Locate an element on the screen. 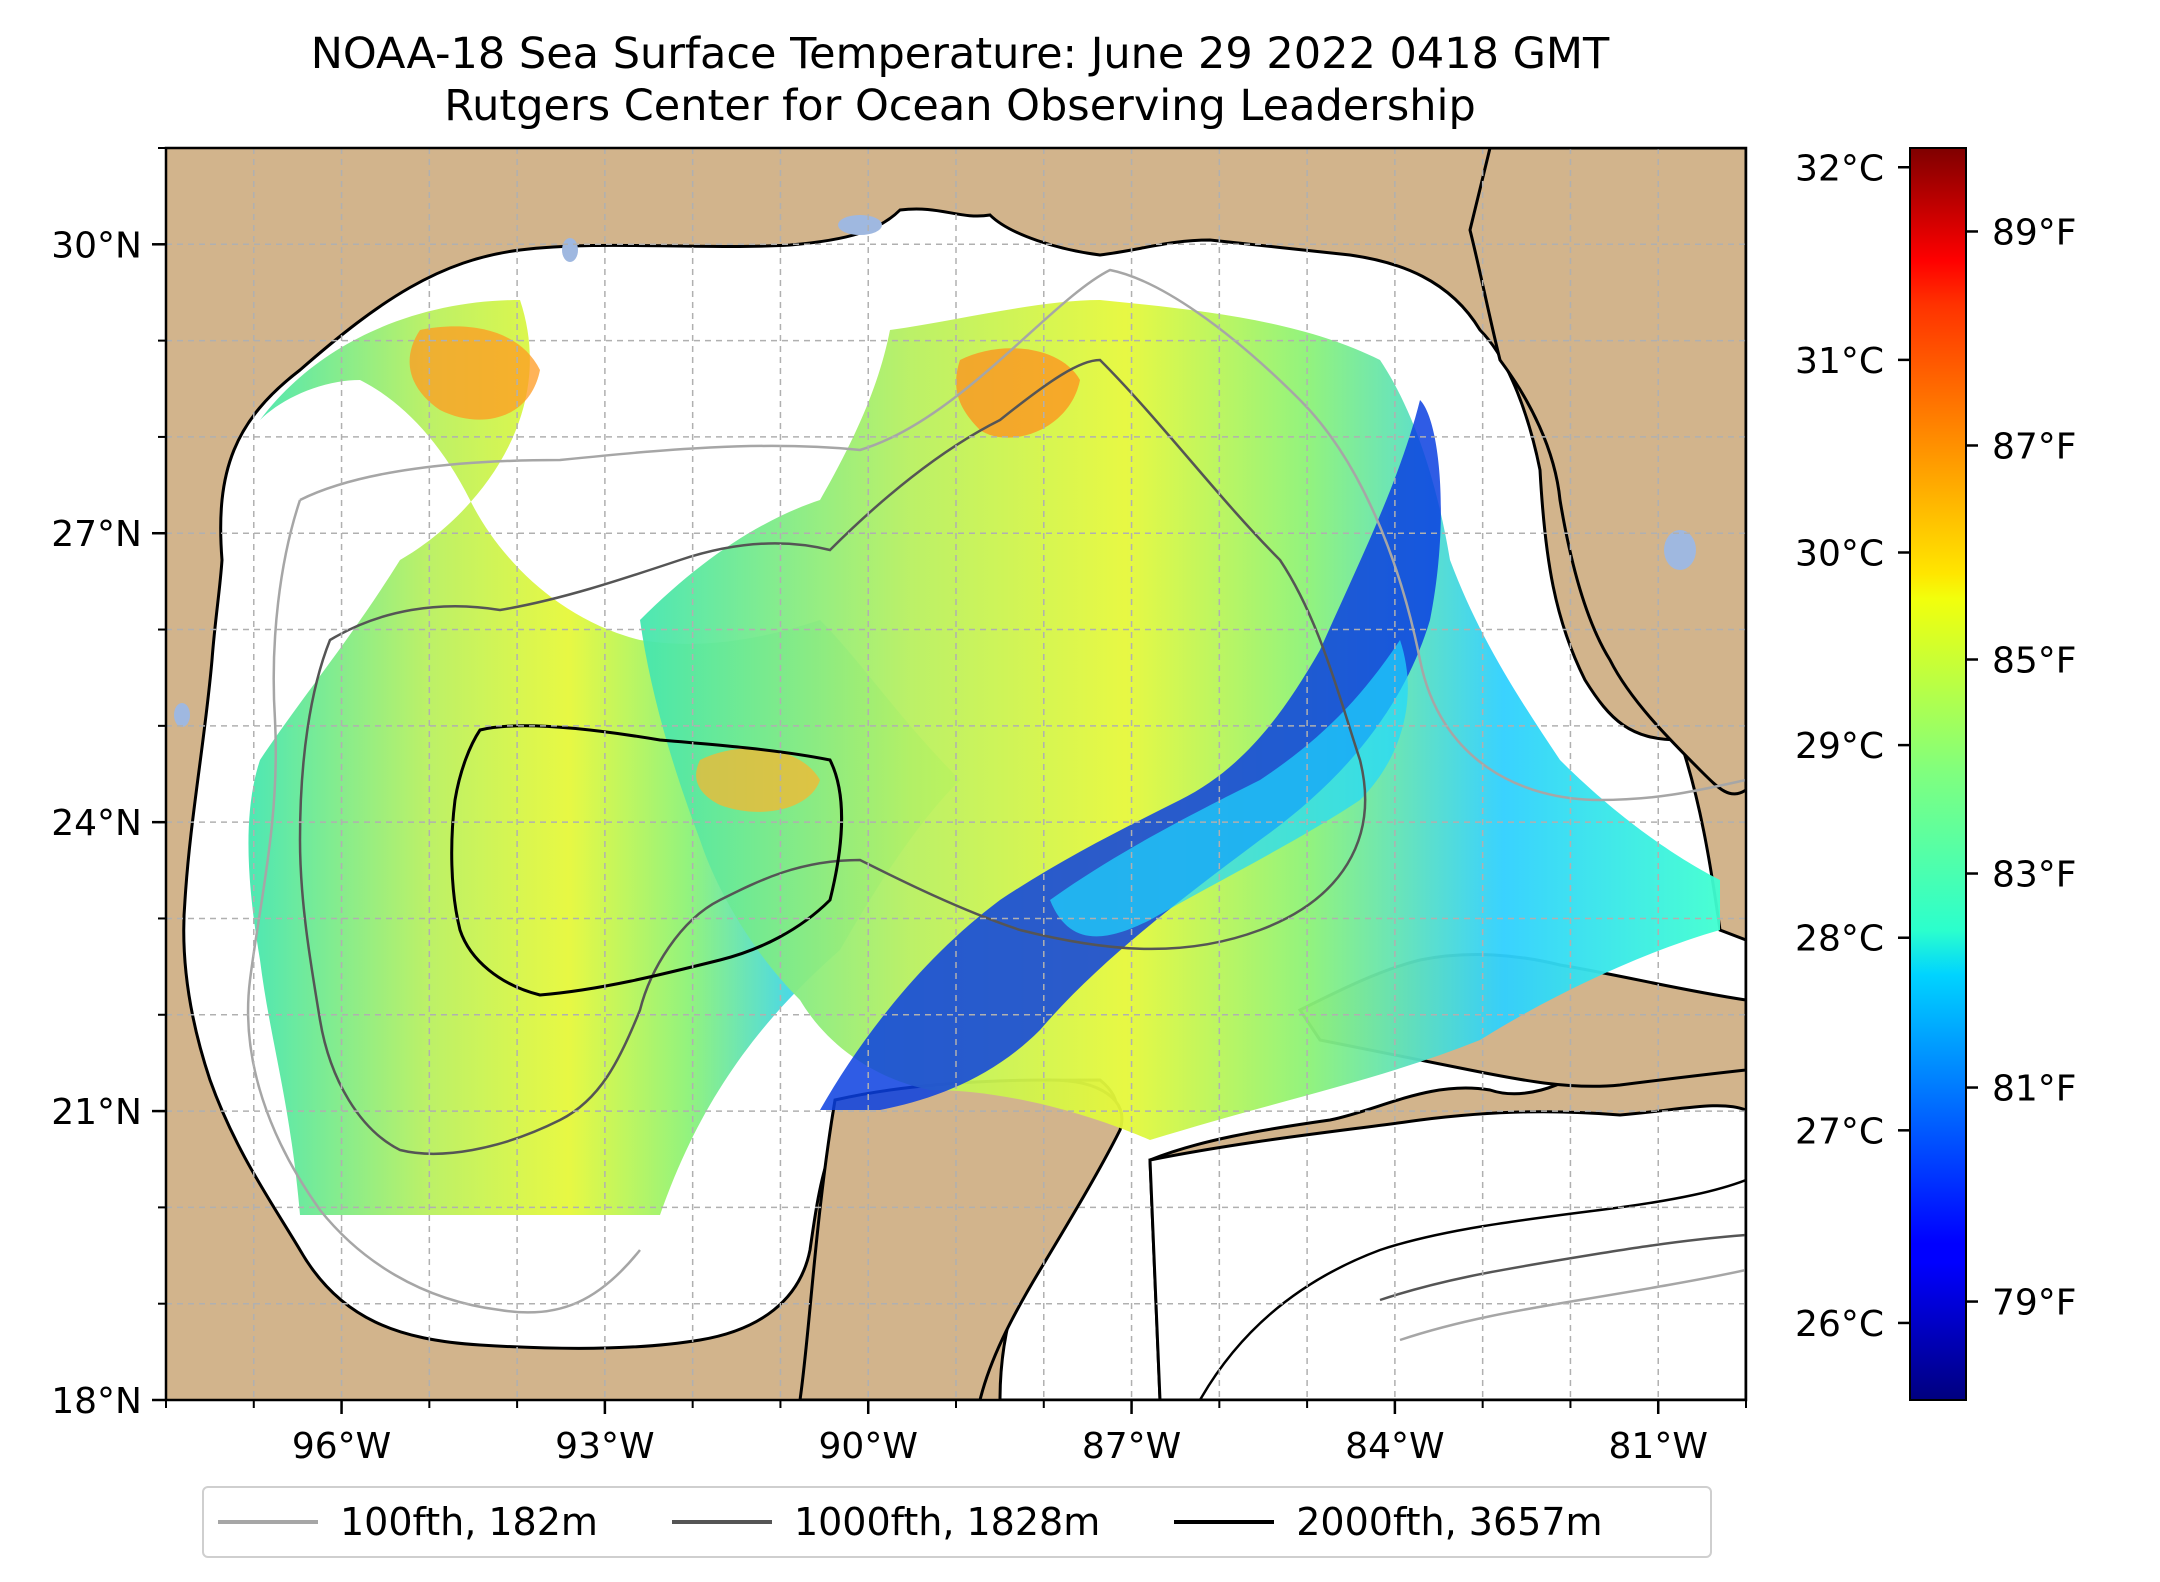 The image size is (2160, 1582). lake-pontchartrain is located at coordinates (860, 225).